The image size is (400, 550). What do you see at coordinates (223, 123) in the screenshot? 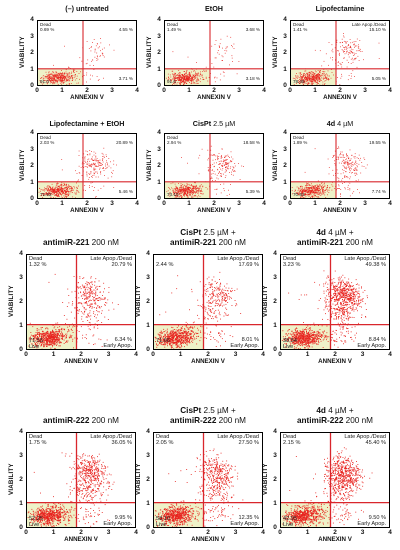
I see `title-normal: 2.5 µM` at bounding box center [223, 123].